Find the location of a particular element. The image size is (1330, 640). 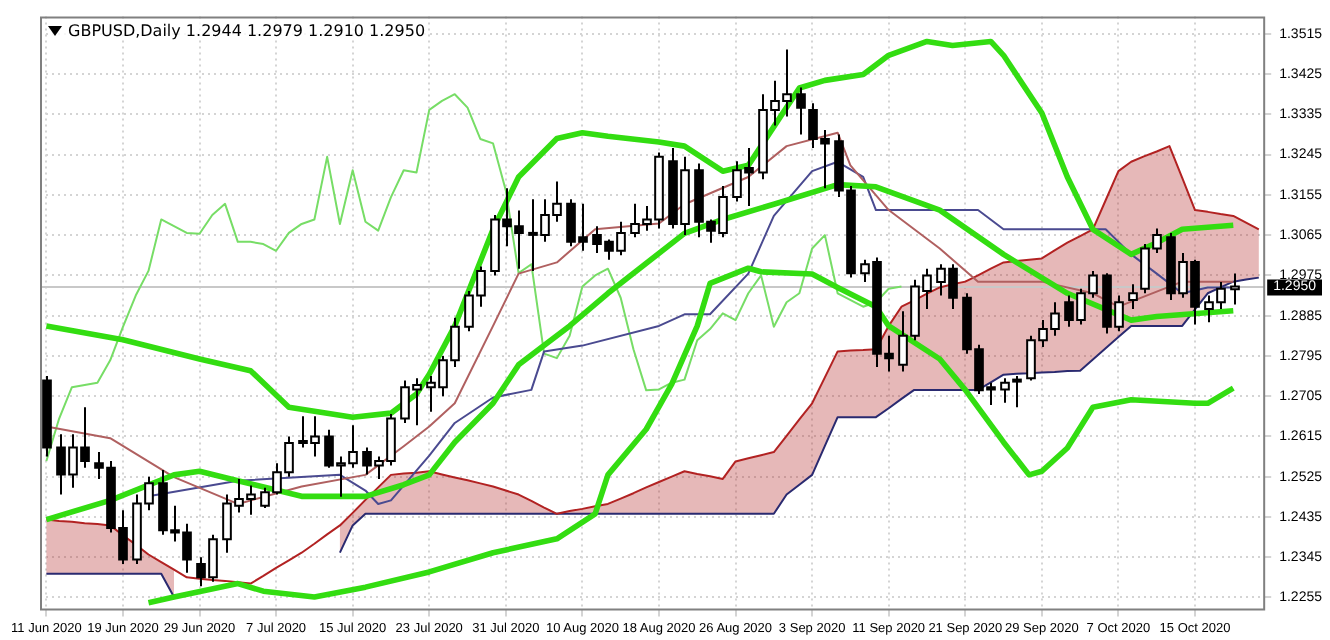

chart-title: GBPUSD,Daily 1.2944 1.2979 1.2910 1.2950 is located at coordinates (247, 31).